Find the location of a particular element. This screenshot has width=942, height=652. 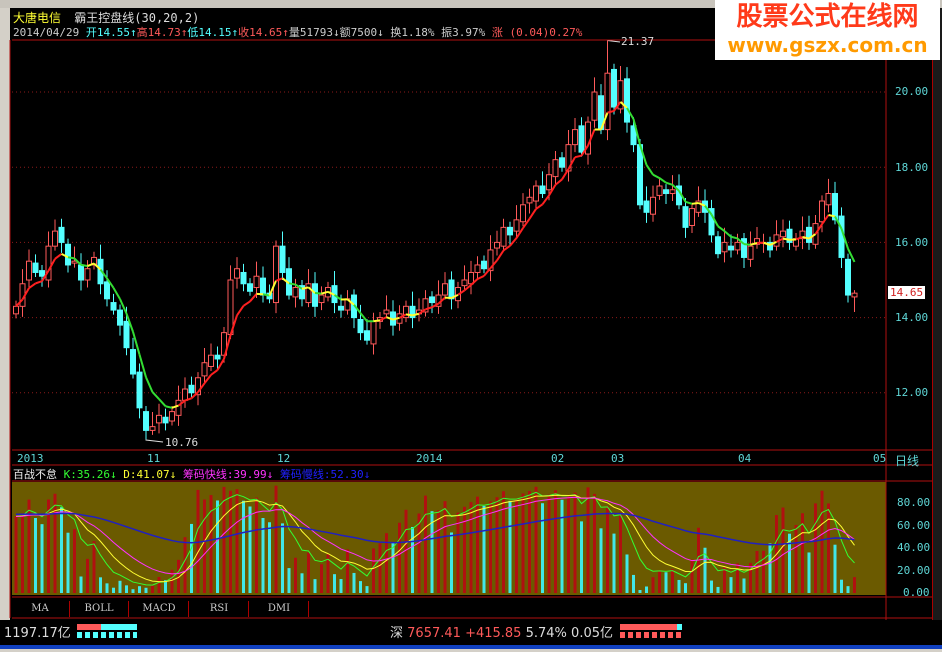

tab-rsi: RSI is located at coordinates (219, 609).